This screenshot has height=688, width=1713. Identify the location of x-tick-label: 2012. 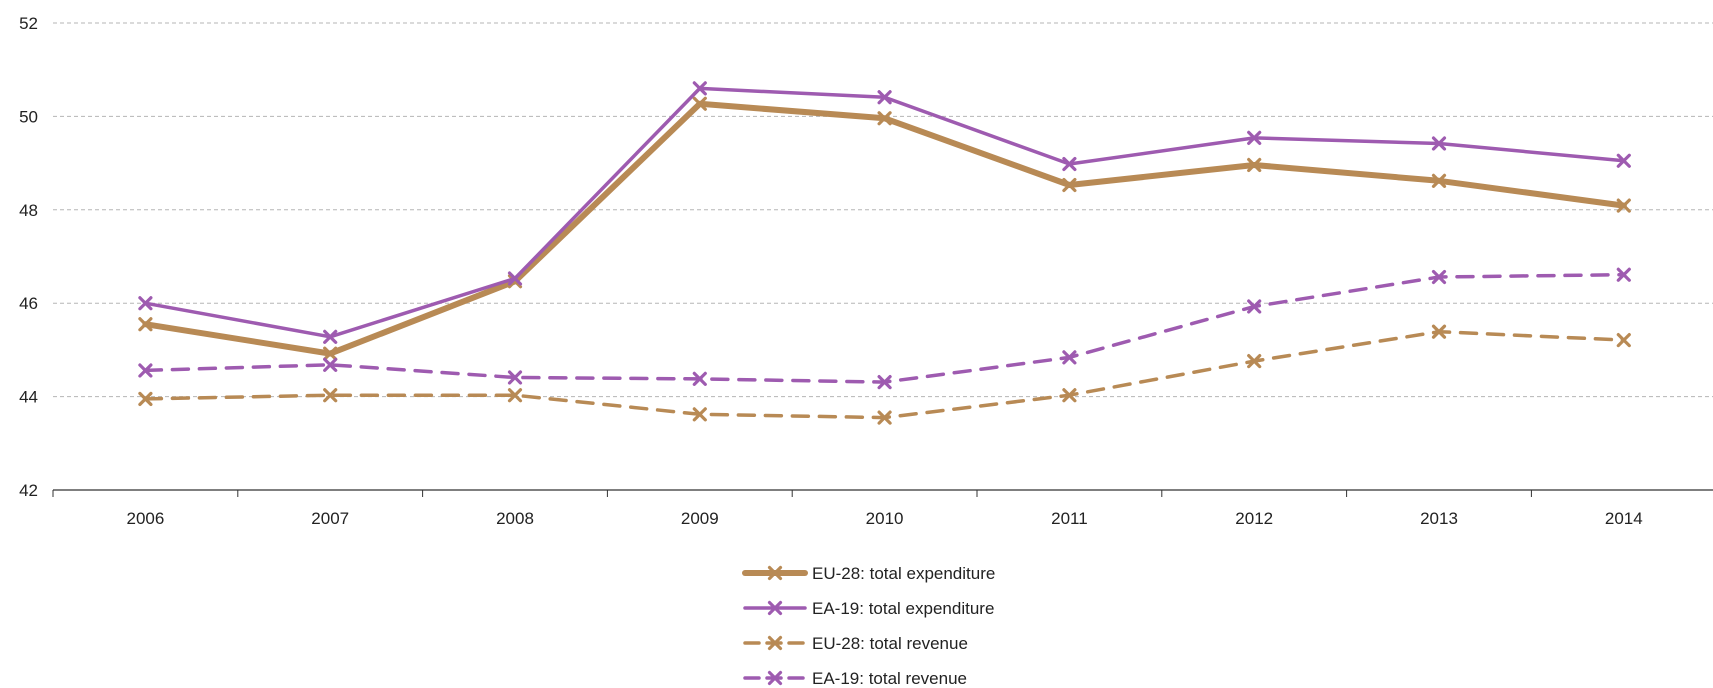
(1254, 518).